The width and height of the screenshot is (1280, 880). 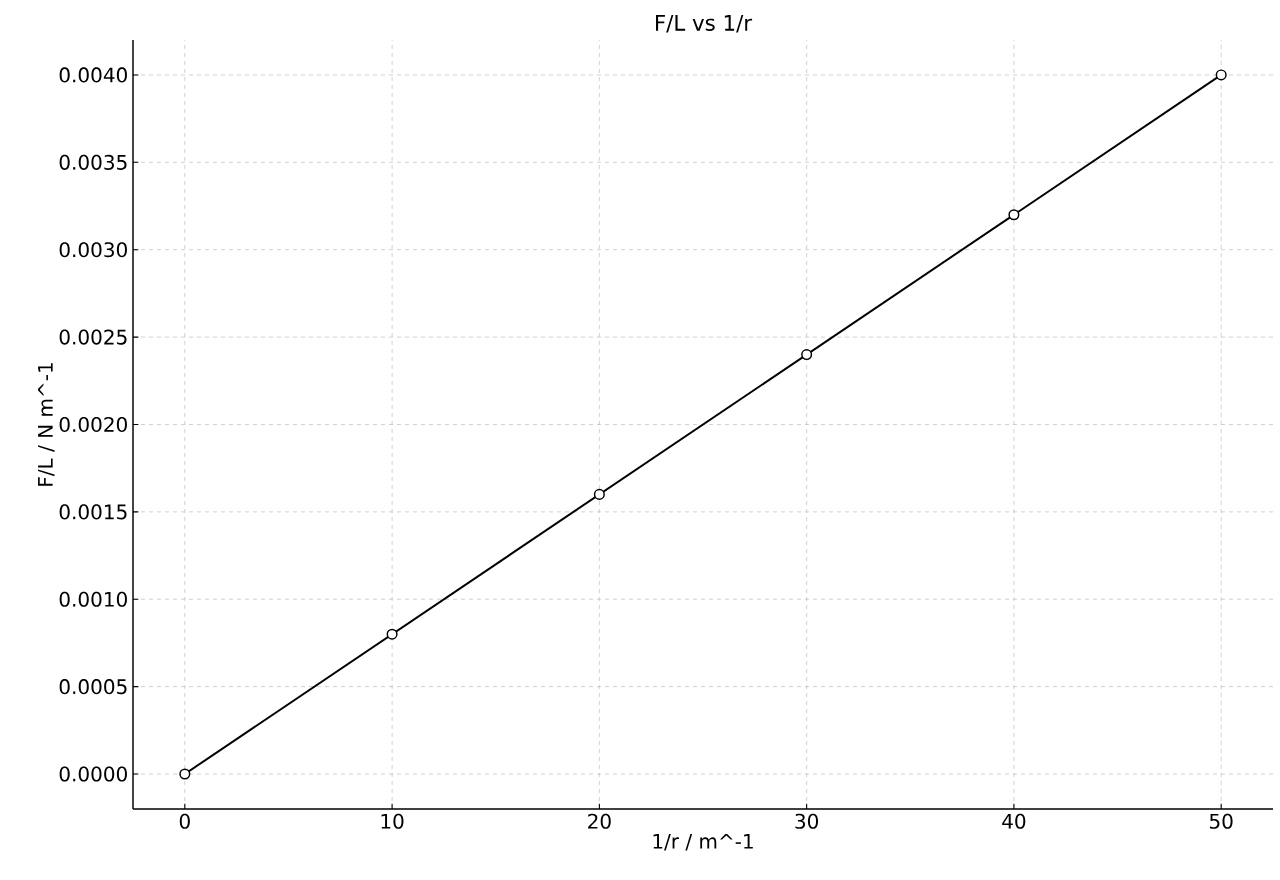 What do you see at coordinates (46, 424) in the screenshot?
I see `y-axis-title: F/L / N m^-1` at bounding box center [46, 424].